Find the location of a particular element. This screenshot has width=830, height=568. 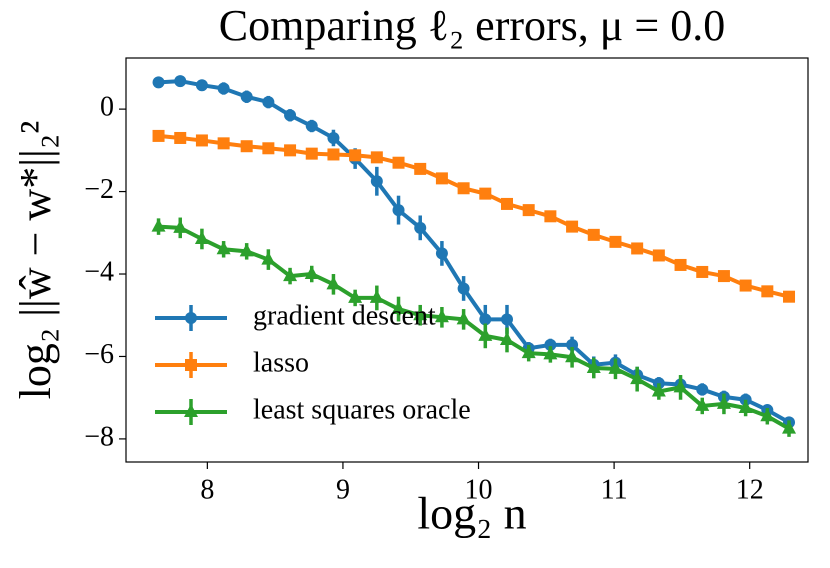

y-tick-label: −2 is located at coordinates (99, 189).